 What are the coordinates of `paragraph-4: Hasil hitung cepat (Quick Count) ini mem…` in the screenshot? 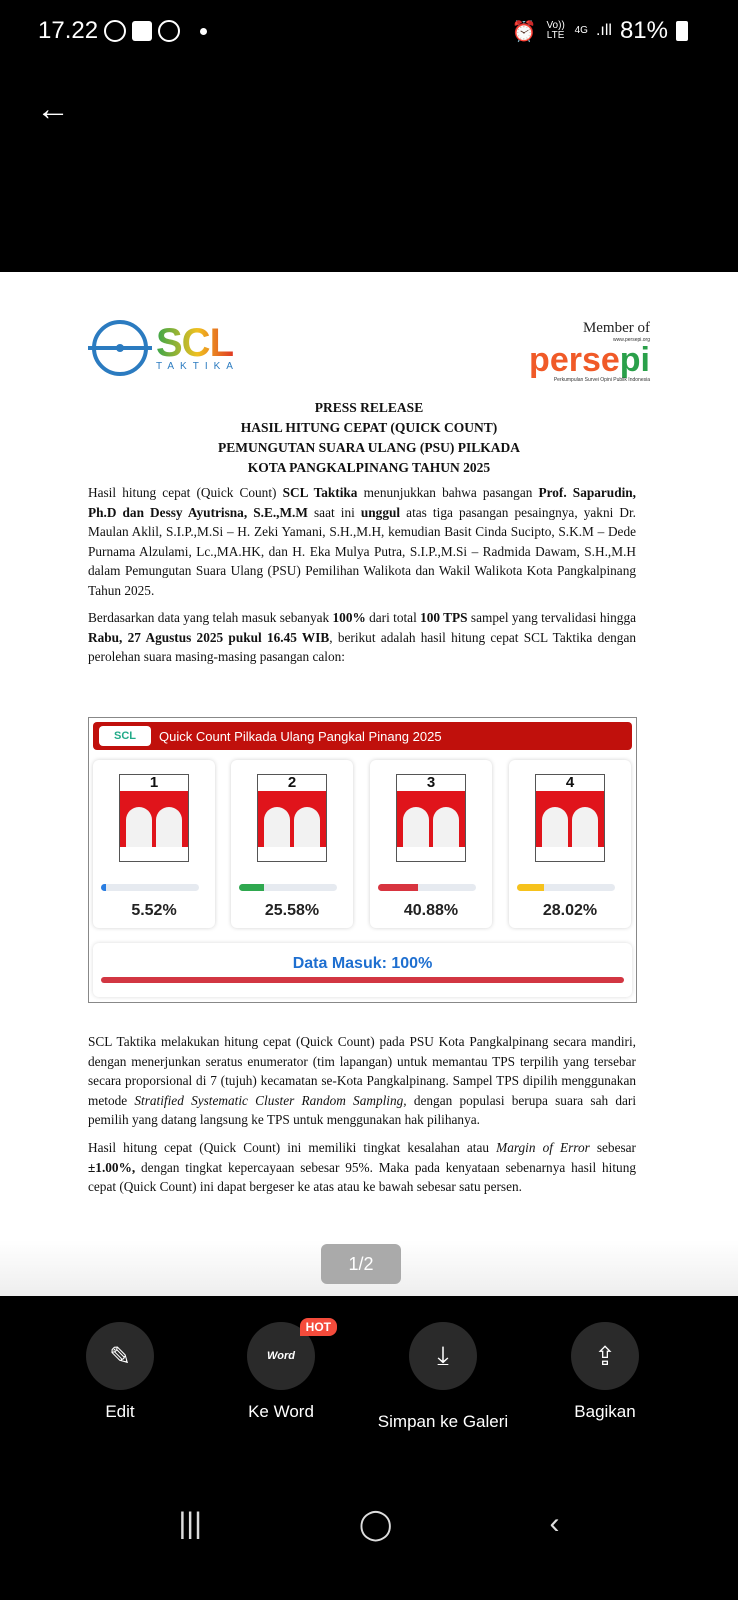 It's located at (362, 1167).